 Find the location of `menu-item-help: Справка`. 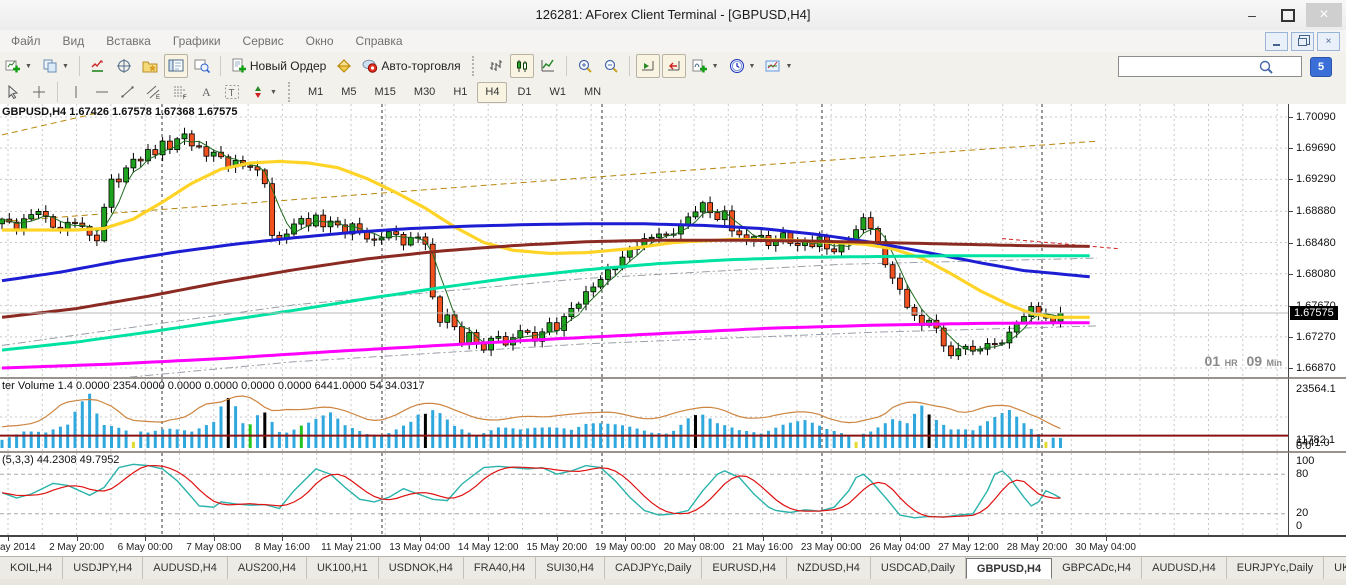

menu-item-help: Справка is located at coordinates (379, 41).